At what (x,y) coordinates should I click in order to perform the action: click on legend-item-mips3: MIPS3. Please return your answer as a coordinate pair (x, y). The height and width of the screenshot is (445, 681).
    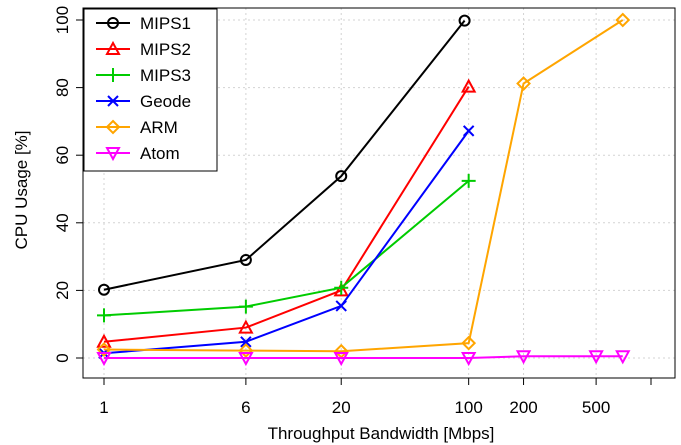
    Looking at the image, I should click on (143, 75).